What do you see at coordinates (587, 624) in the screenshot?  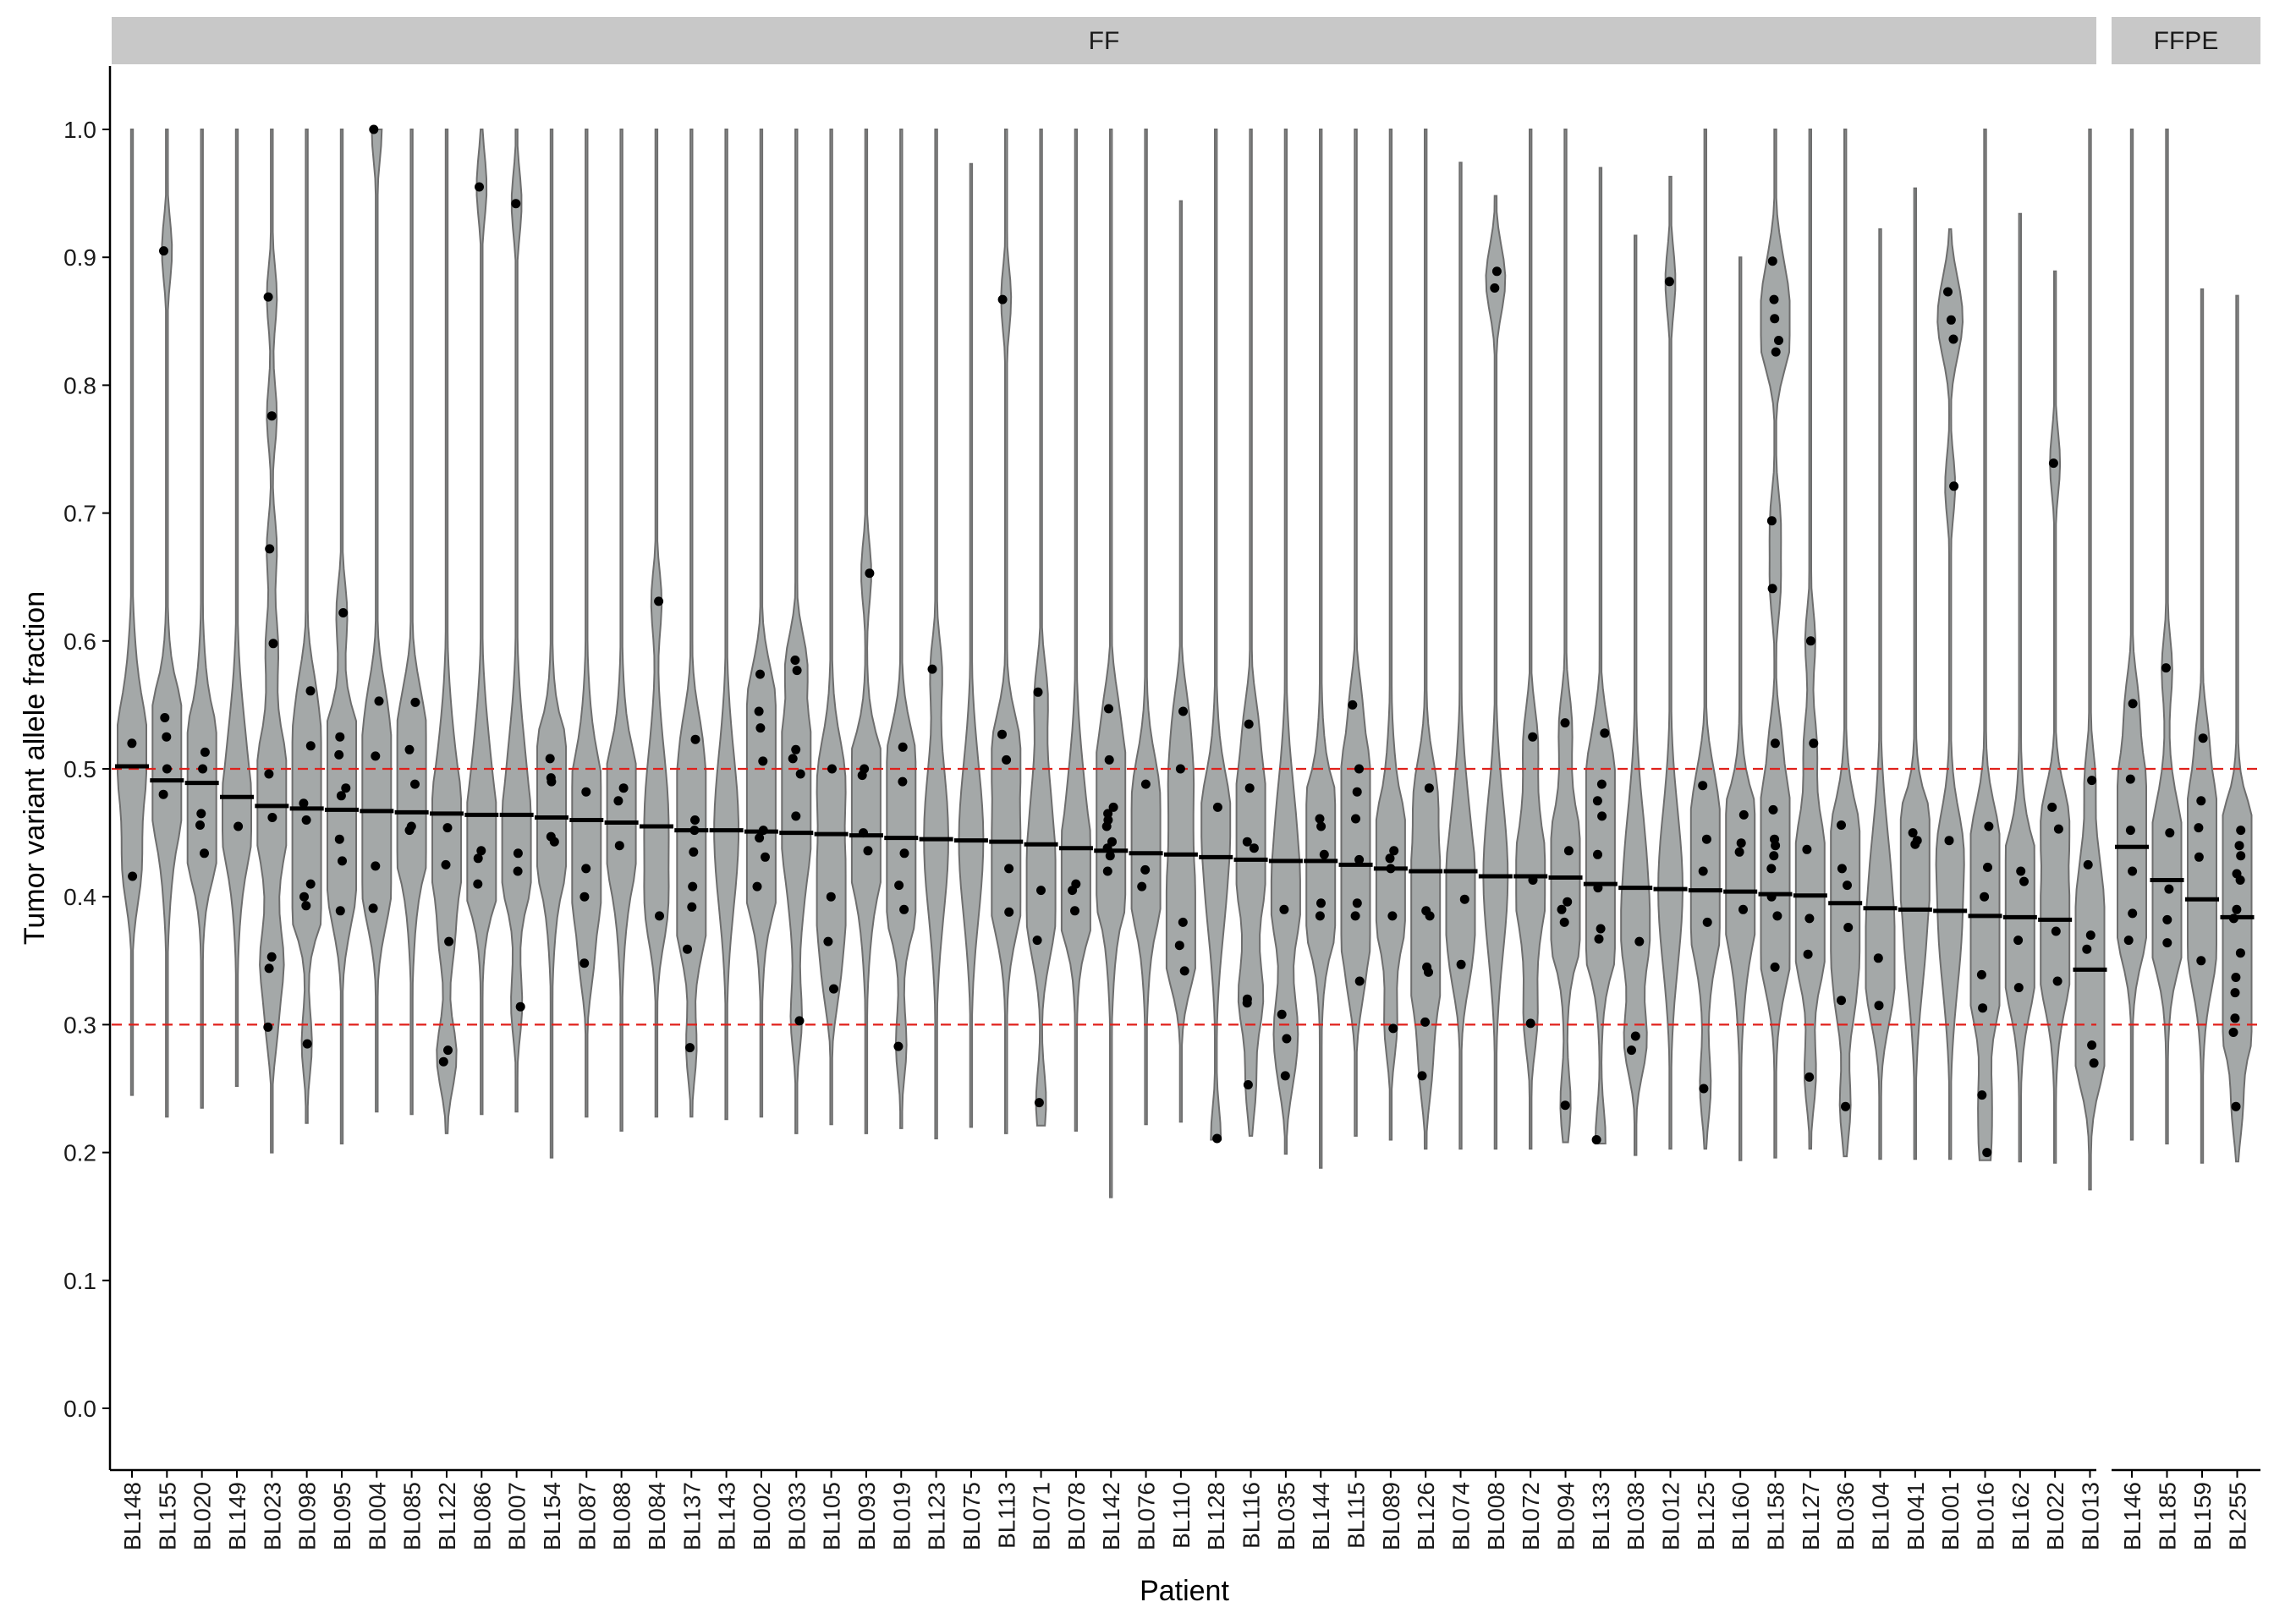 I see `violin-bl087` at bounding box center [587, 624].